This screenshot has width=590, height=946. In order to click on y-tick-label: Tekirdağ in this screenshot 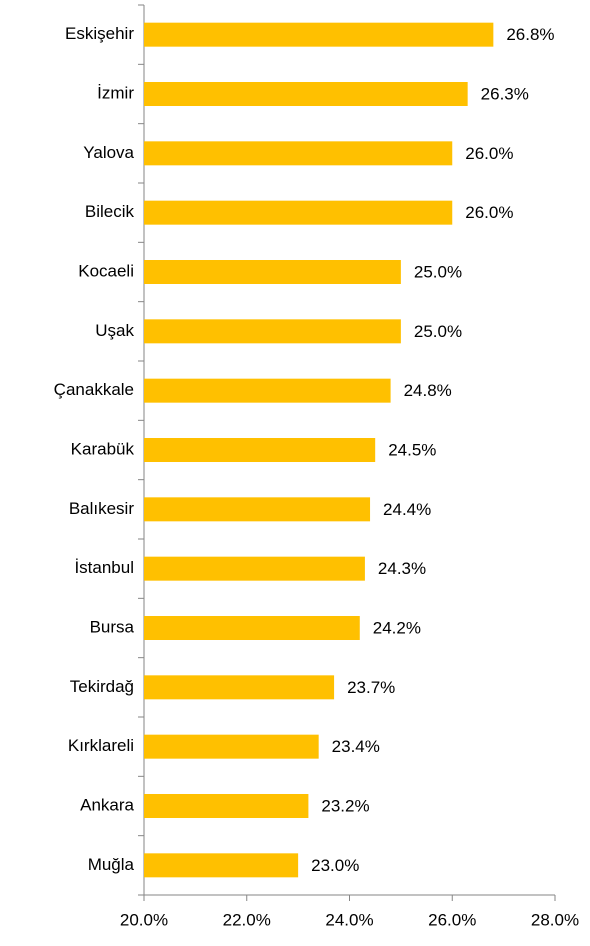, I will do `click(102, 686)`.